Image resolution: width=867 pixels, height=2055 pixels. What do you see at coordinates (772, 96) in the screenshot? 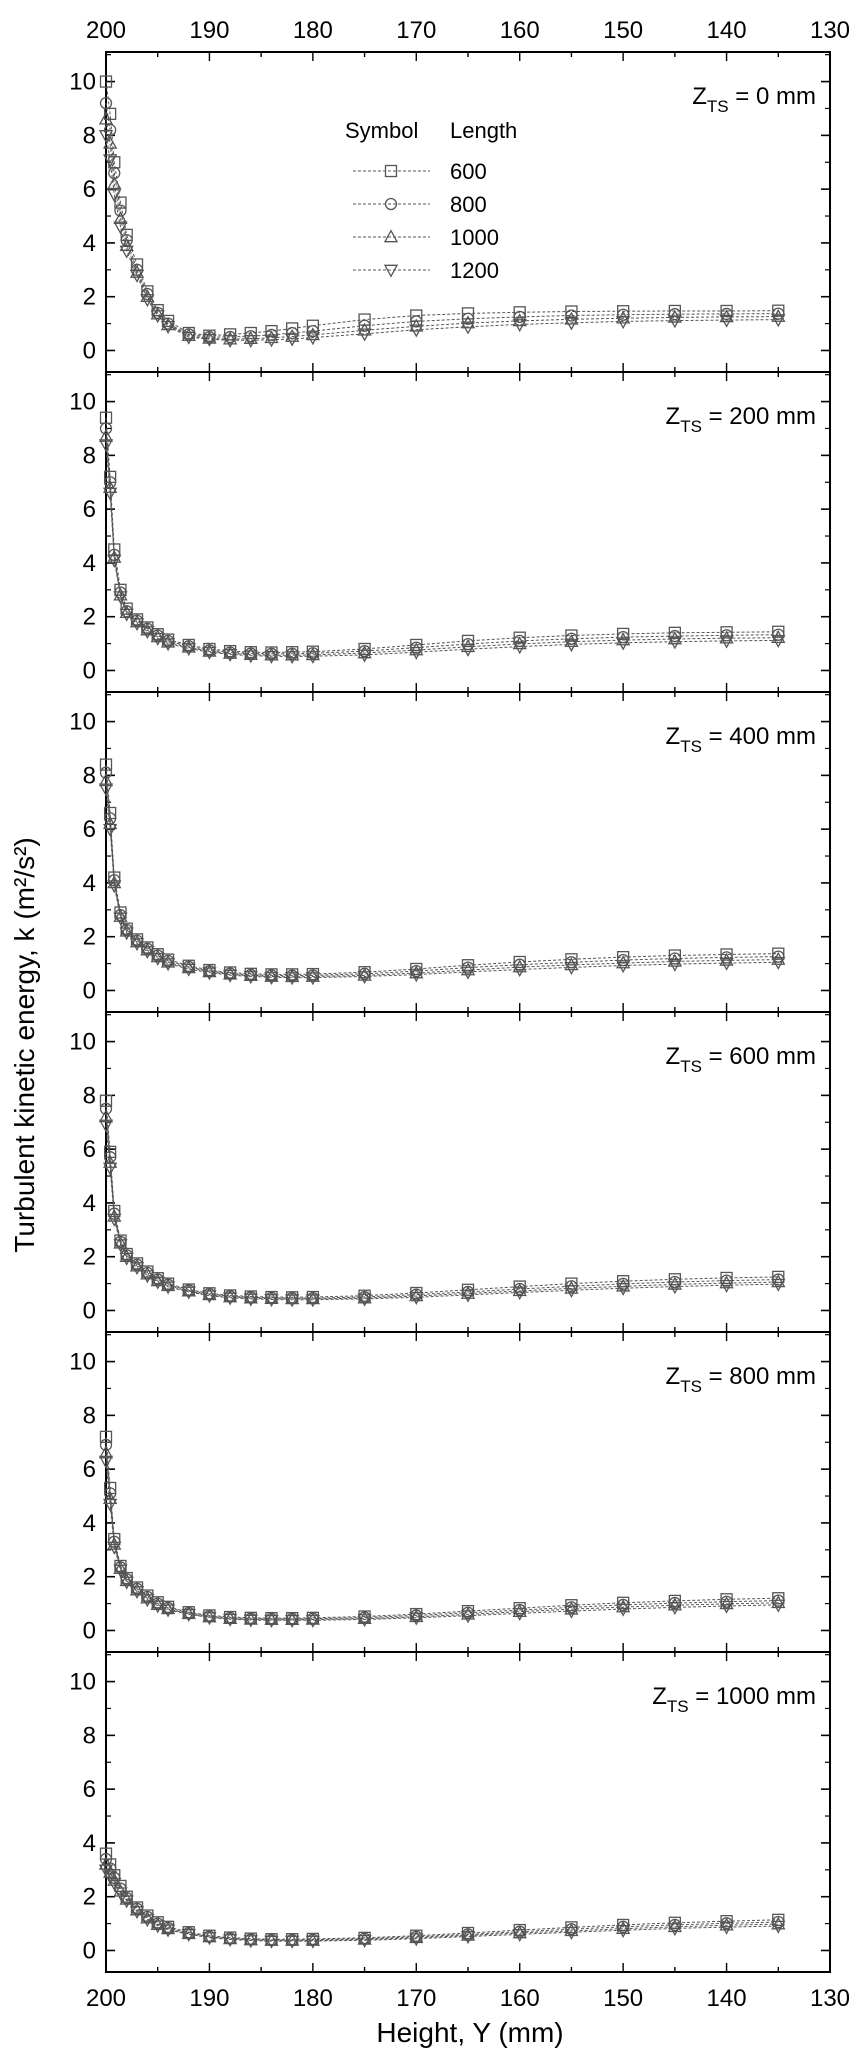
I see `zts-value: = 0 mm` at bounding box center [772, 96].